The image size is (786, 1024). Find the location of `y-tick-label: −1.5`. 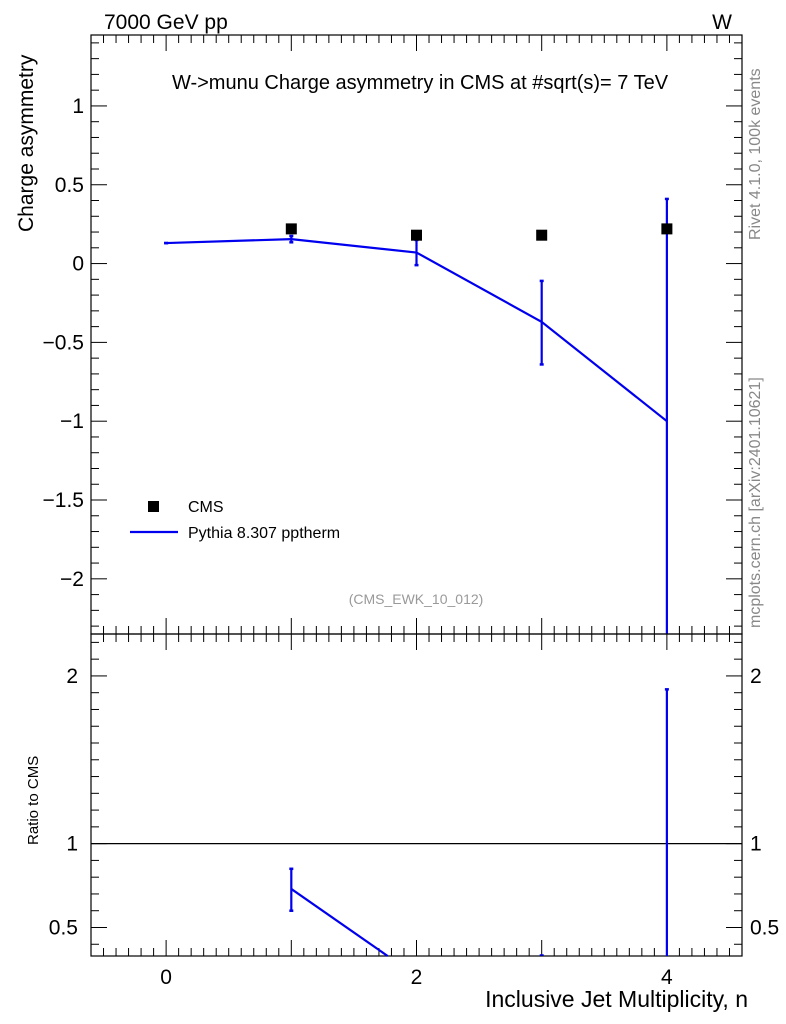

y-tick-label: −1.5 is located at coordinates (63, 500).